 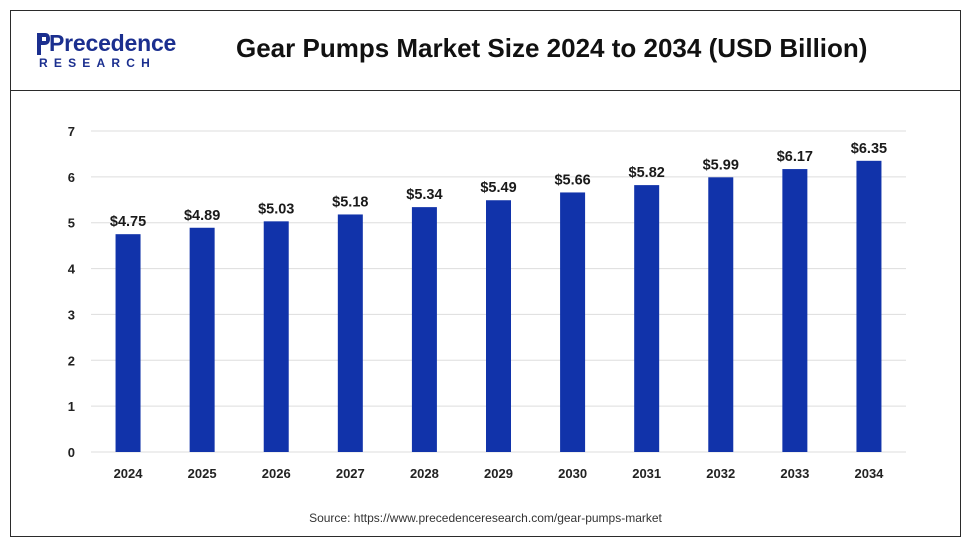 I want to click on data-label-2033: $6.17, so click(x=795, y=157).